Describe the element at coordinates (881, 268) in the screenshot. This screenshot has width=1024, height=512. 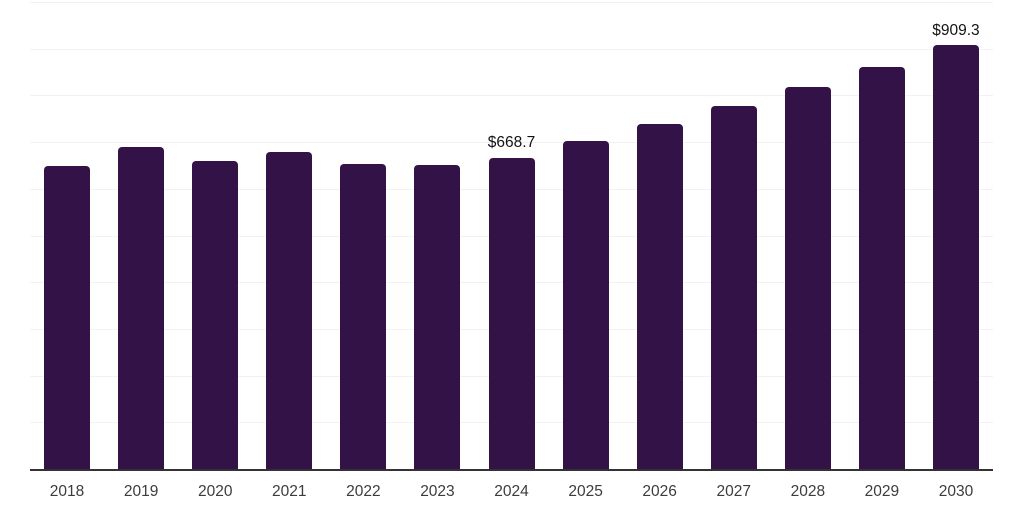
I see `bar-2029` at that location.